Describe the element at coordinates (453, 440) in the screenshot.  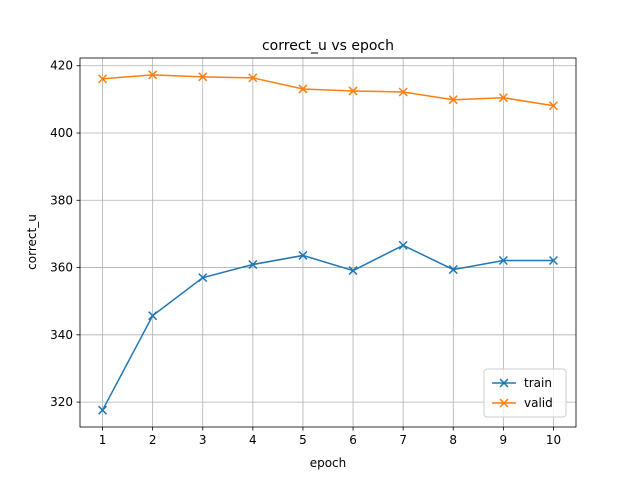
I see `x-tick-label: 8` at that location.